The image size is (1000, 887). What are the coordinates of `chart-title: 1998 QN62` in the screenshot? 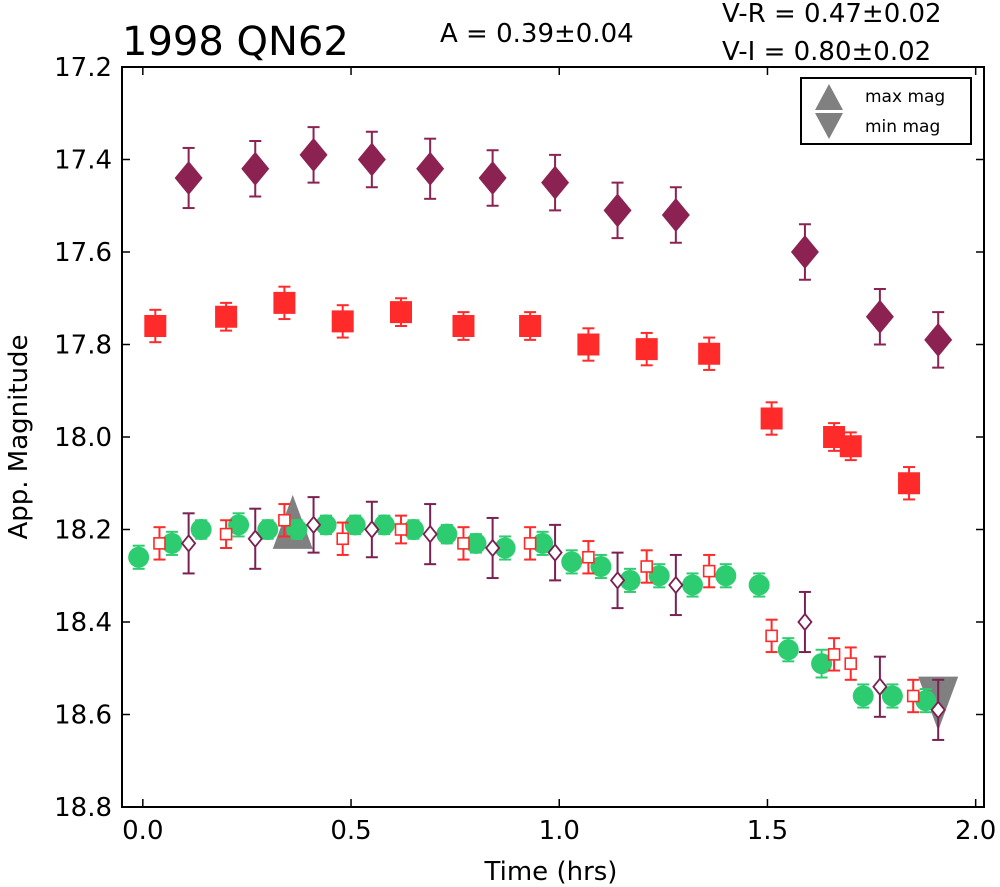 It's located at (235, 42).